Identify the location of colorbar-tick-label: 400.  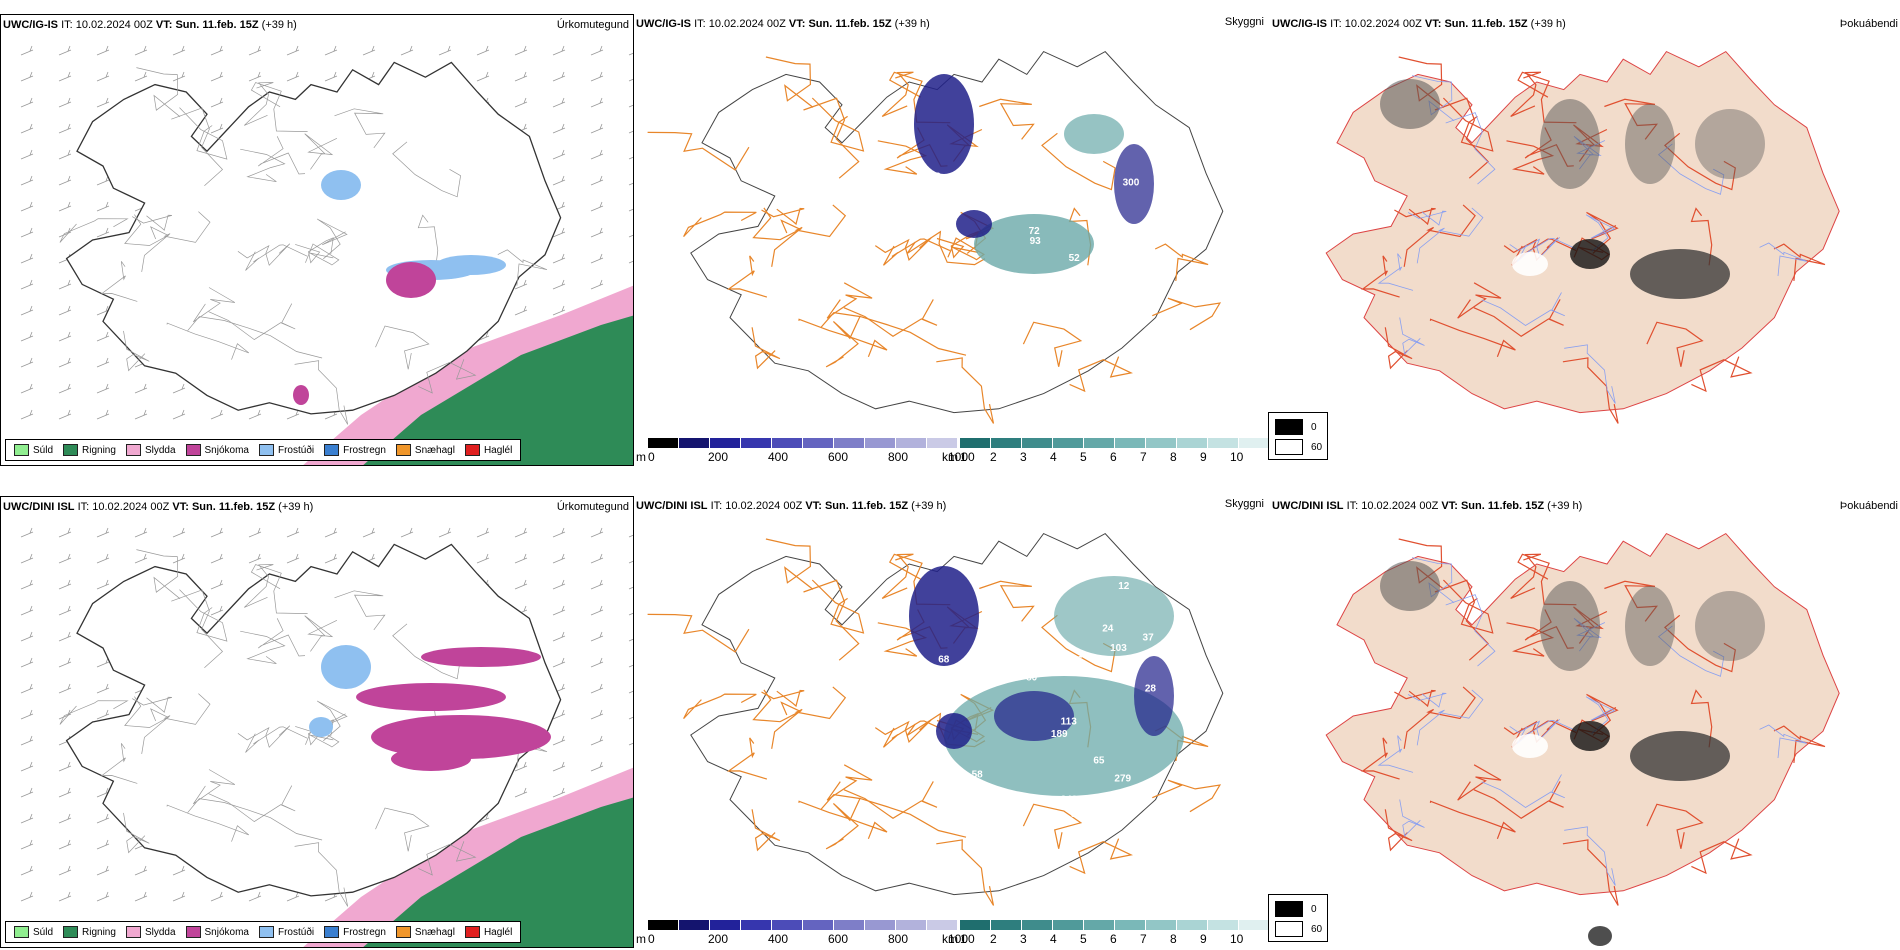
(778, 939).